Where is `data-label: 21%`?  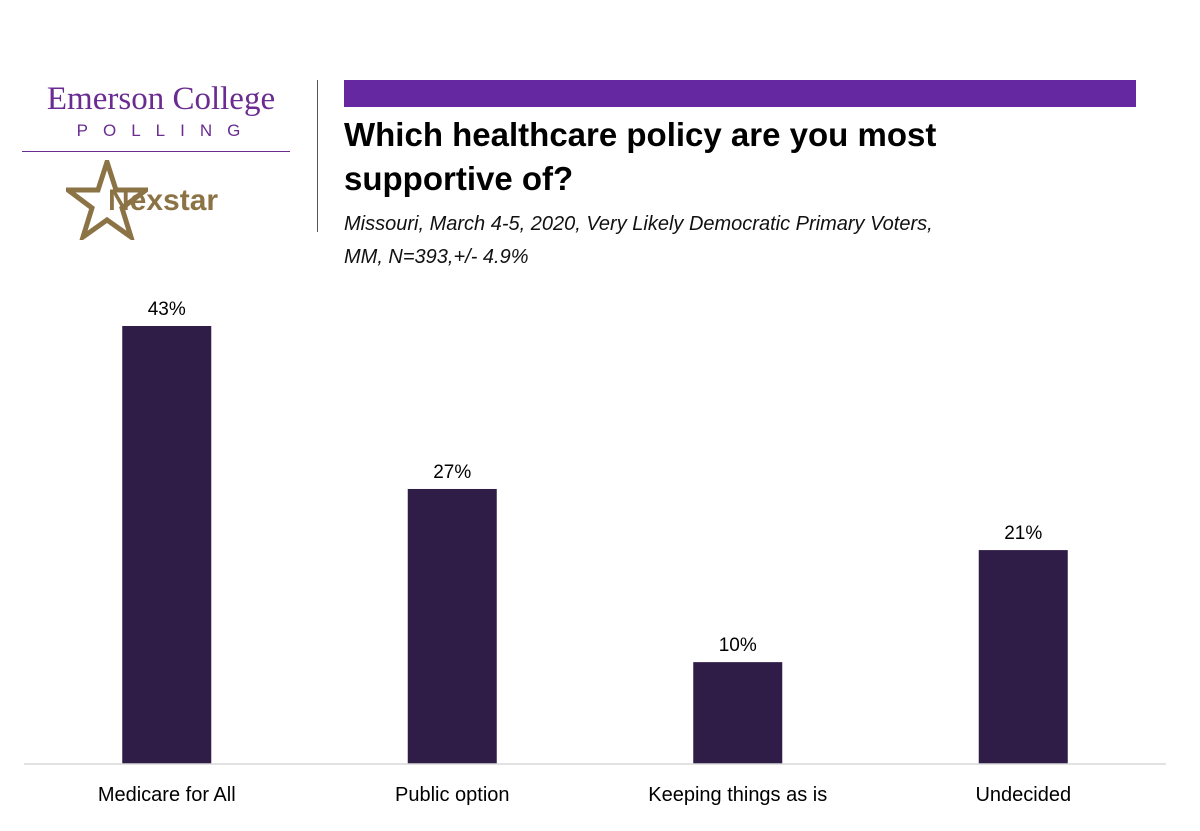 data-label: 21% is located at coordinates (1023, 533).